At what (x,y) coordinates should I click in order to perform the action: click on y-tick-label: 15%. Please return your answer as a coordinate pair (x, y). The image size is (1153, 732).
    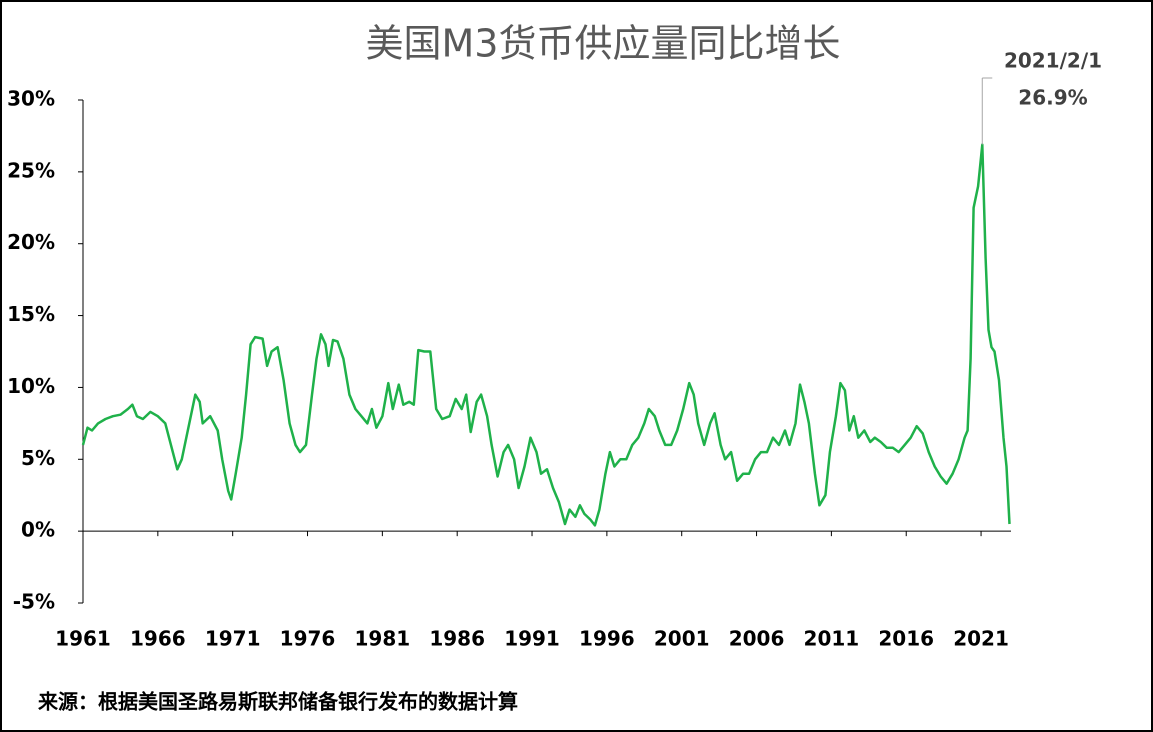
    Looking at the image, I should click on (31, 314).